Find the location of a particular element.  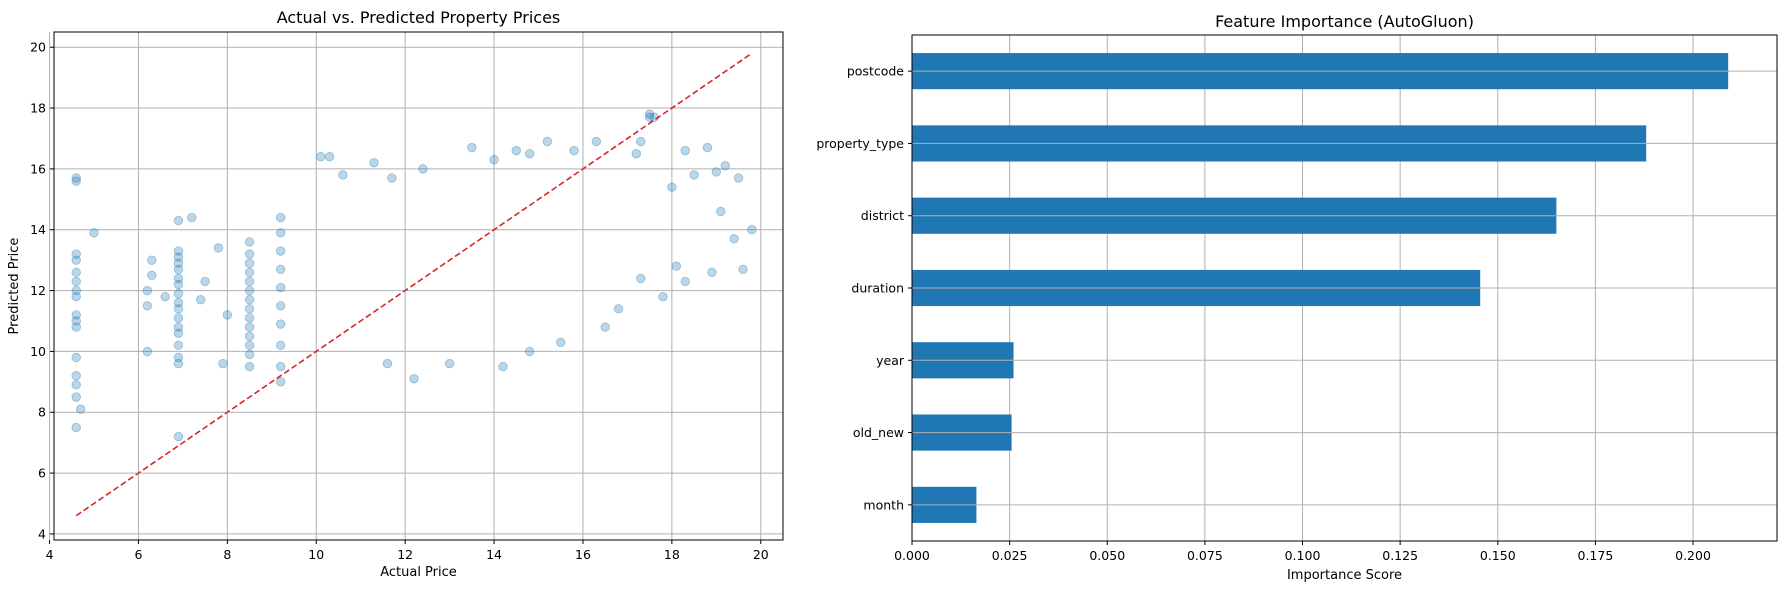

scatter-y-tick-label: 6 is located at coordinates (42, 473).